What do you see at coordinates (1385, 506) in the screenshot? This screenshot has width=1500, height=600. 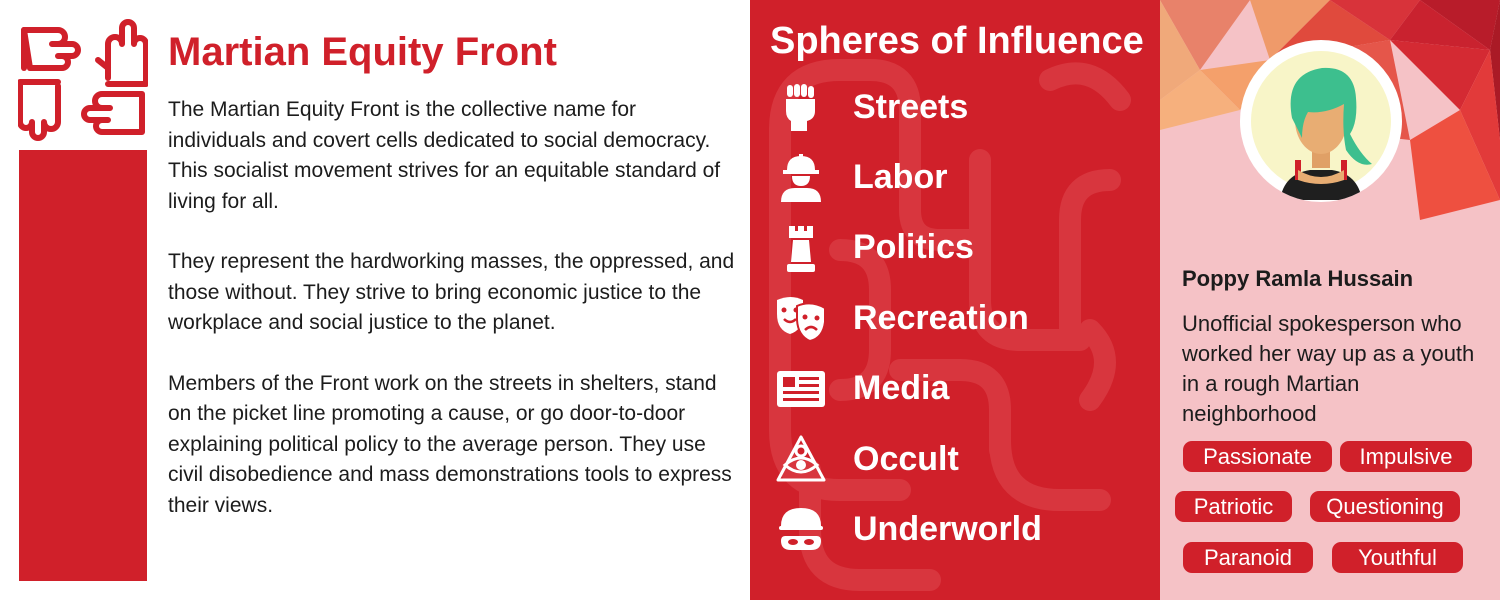 I see `trait-tag: Questioning` at bounding box center [1385, 506].